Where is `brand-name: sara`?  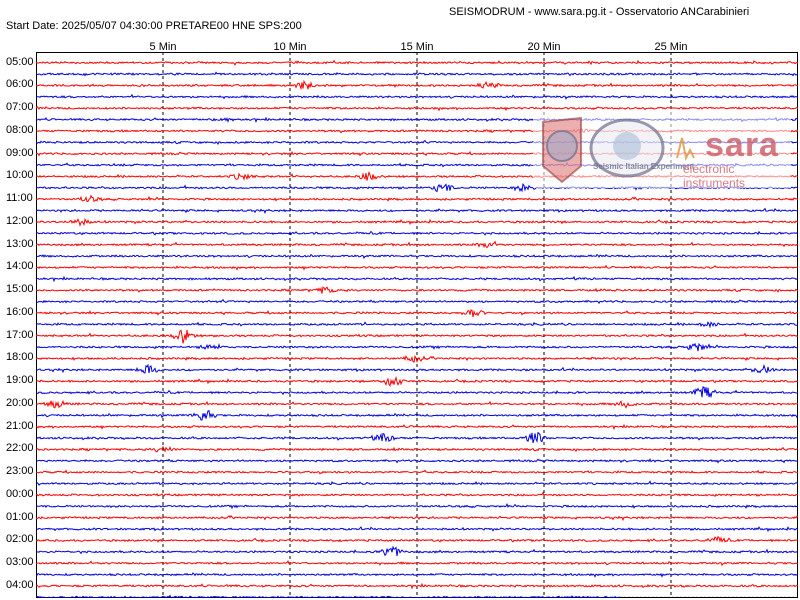
brand-name: sara is located at coordinates (742, 145).